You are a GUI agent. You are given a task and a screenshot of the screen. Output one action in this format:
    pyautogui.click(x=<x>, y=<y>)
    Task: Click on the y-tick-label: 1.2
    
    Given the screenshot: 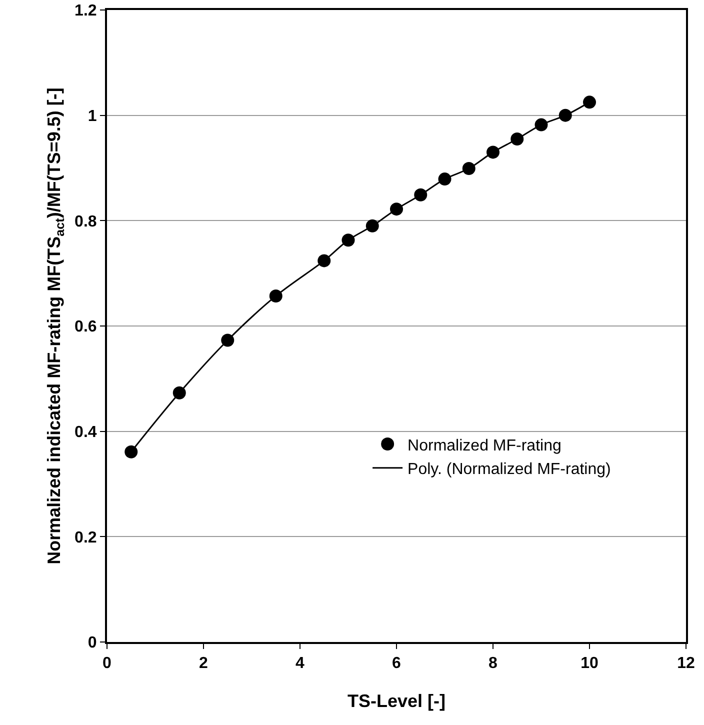 What is the action you would take?
    pyautogui.click(x=85, y=11)
    